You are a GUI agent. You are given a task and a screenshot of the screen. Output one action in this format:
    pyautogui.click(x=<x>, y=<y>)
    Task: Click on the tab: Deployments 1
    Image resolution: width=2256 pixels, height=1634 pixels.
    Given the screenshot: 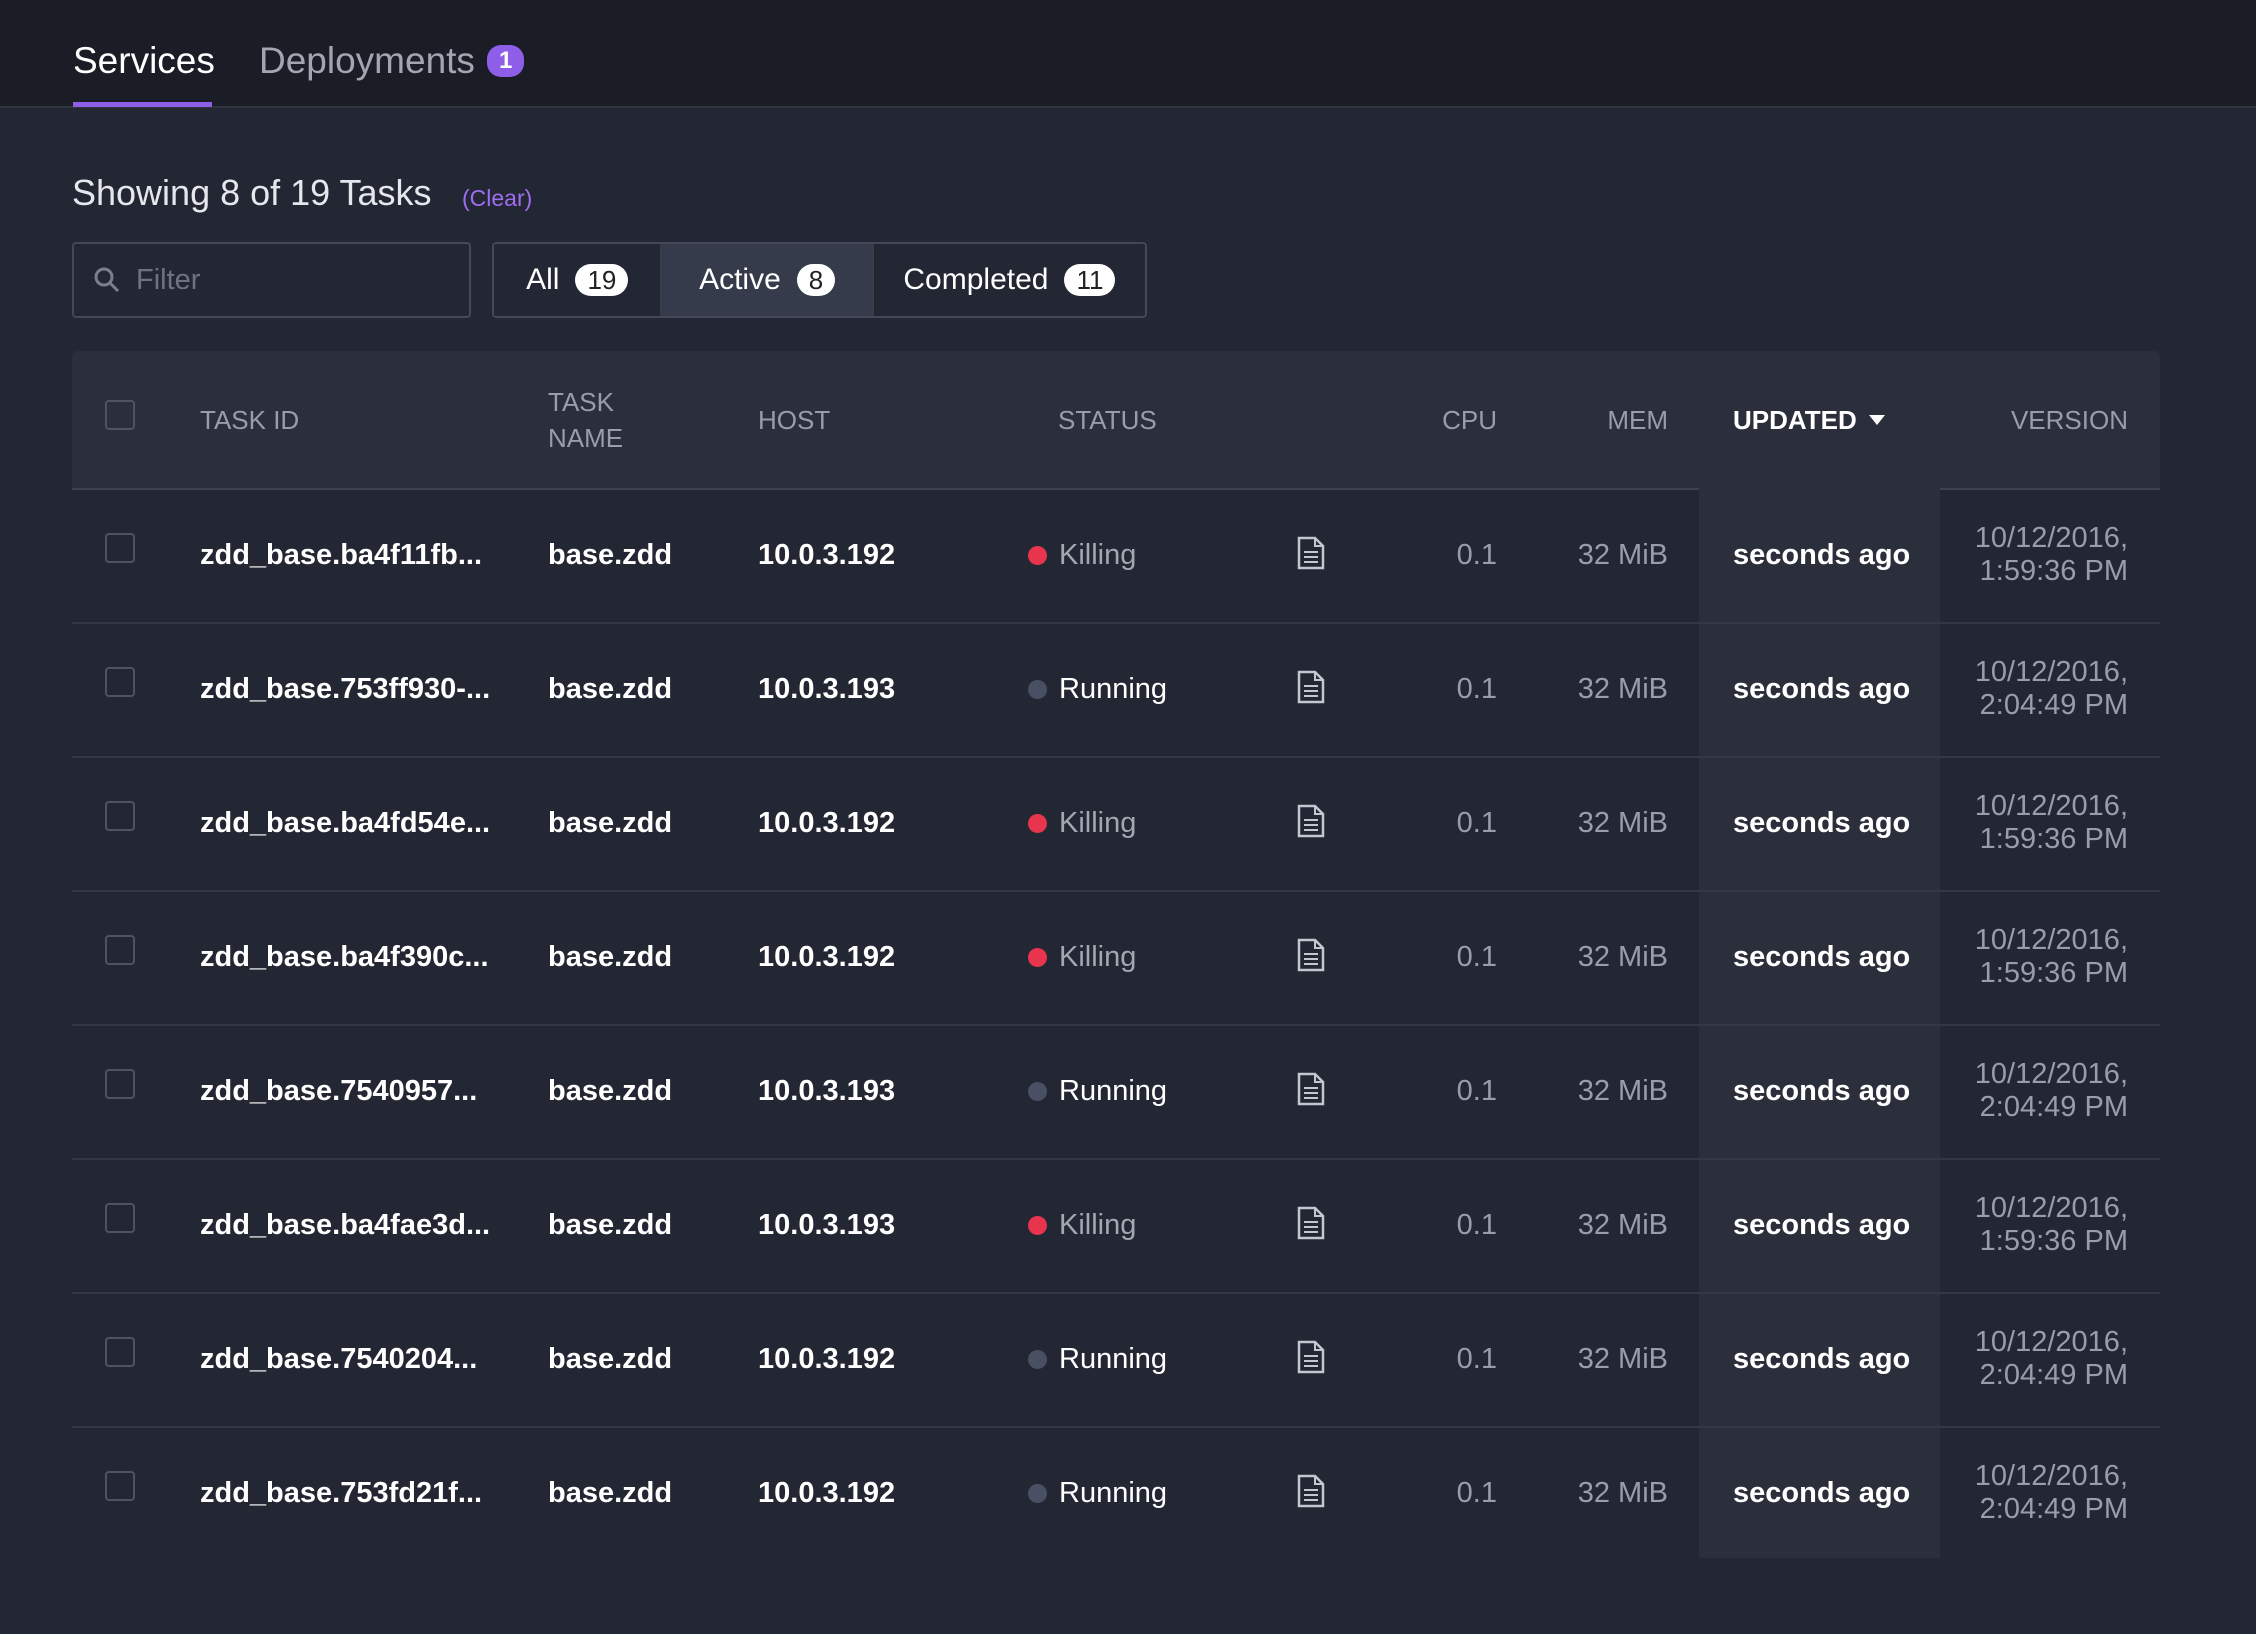 What is the action you would take?
    pyautogui.click(x=392, y=61)
    